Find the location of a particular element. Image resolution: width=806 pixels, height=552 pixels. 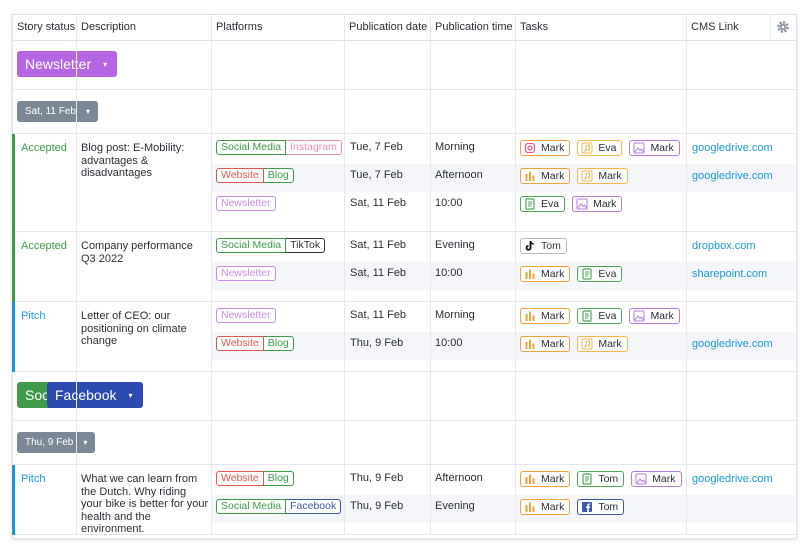

platforms: Social Media Instagram is located at coordinates (279, 147).